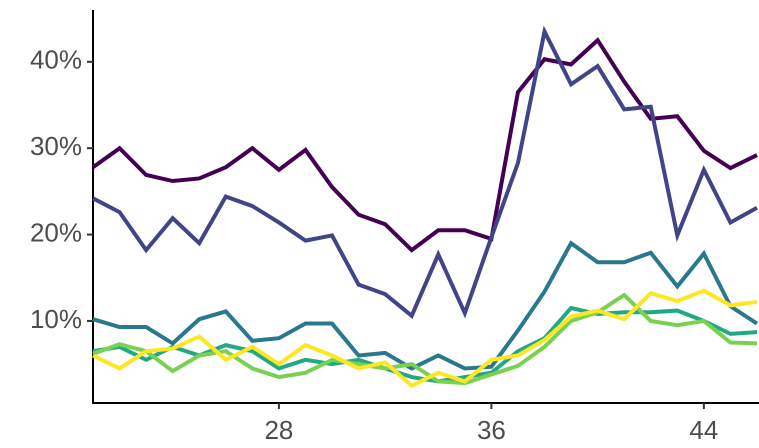 The width and height of the screenshot is (759, 448). I want to click on x-tick-label: 44, so click(703, 430).